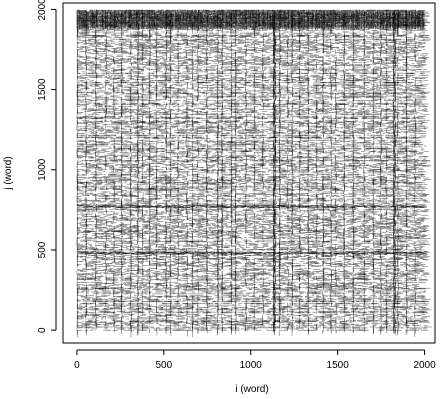 The image size is (440, 399). Describe the element at coordinates (42, 169) in the screenshot. I see `y-tick-label: 1000` at that location.